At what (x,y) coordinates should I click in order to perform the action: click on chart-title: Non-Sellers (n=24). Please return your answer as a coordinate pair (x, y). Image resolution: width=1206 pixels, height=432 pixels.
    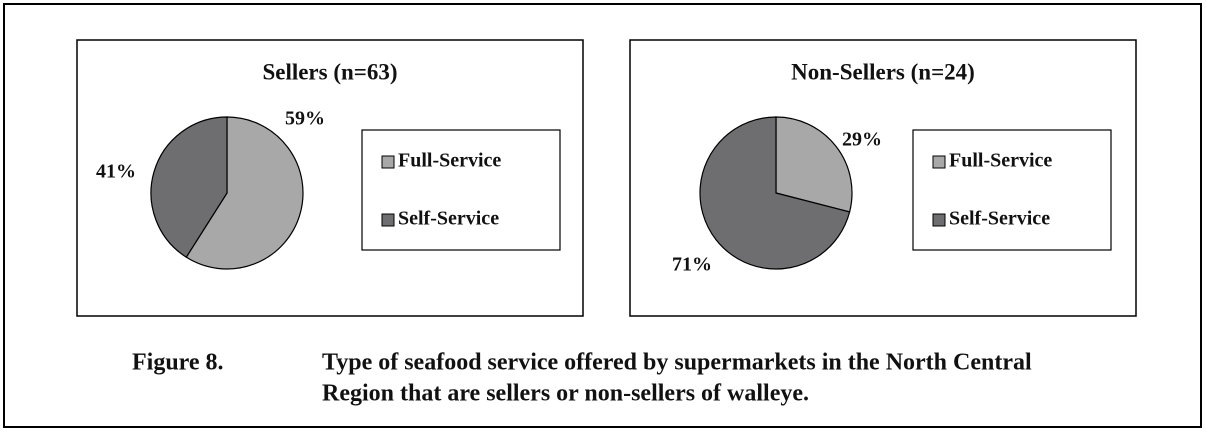
    Looking at the image, I should click on (883, 71).